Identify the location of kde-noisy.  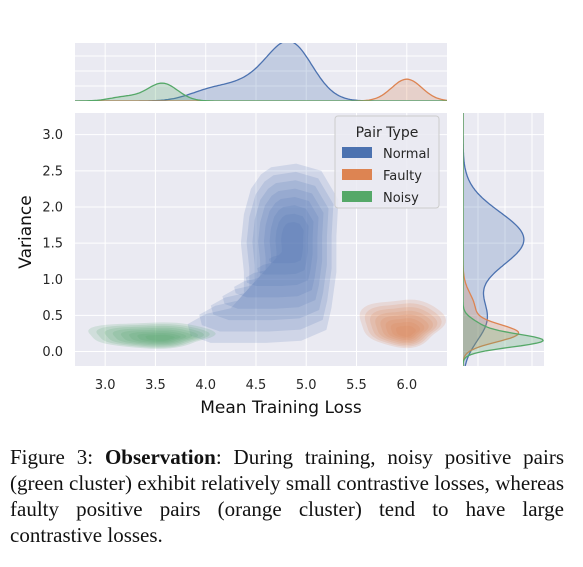
(152, 335).